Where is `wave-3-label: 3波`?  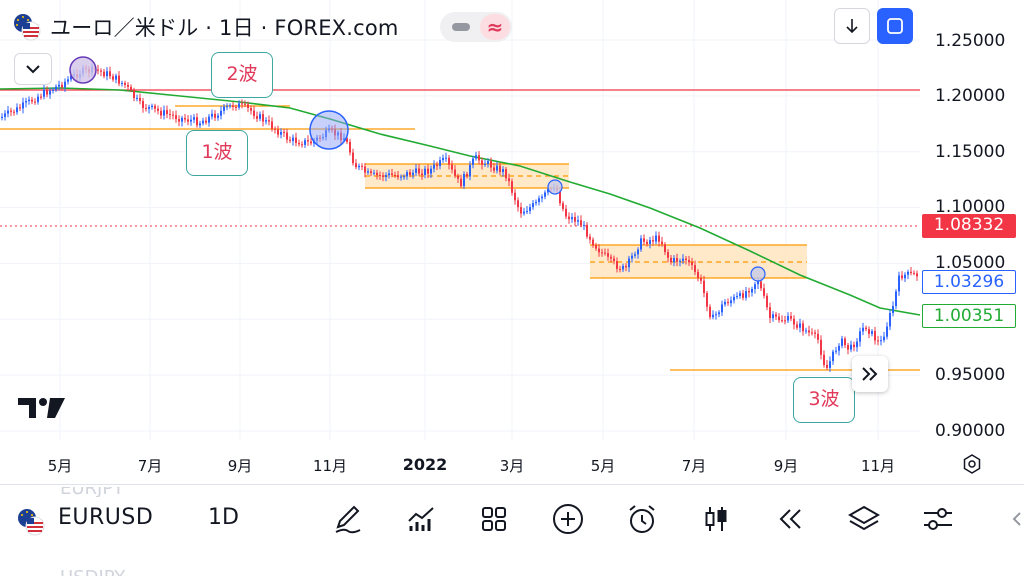 wave-3-label: 3波 is located at coordinates (824, 400).